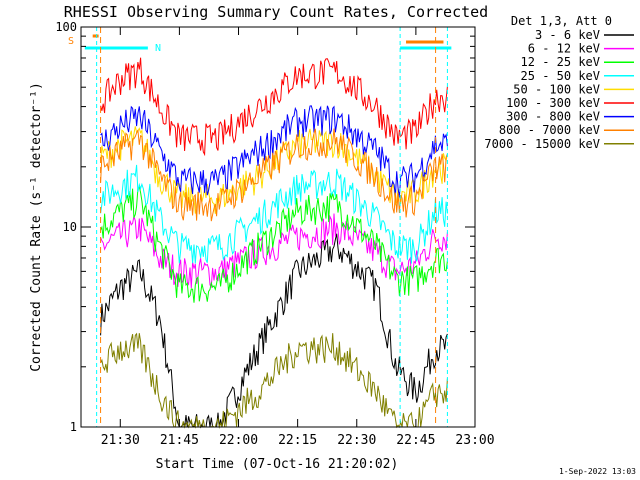 The height and width of the screenshot is (480, 640). Describe the element at coordinates (71, 41) in the screenshot. I see `flag-label-s: S` at that location.